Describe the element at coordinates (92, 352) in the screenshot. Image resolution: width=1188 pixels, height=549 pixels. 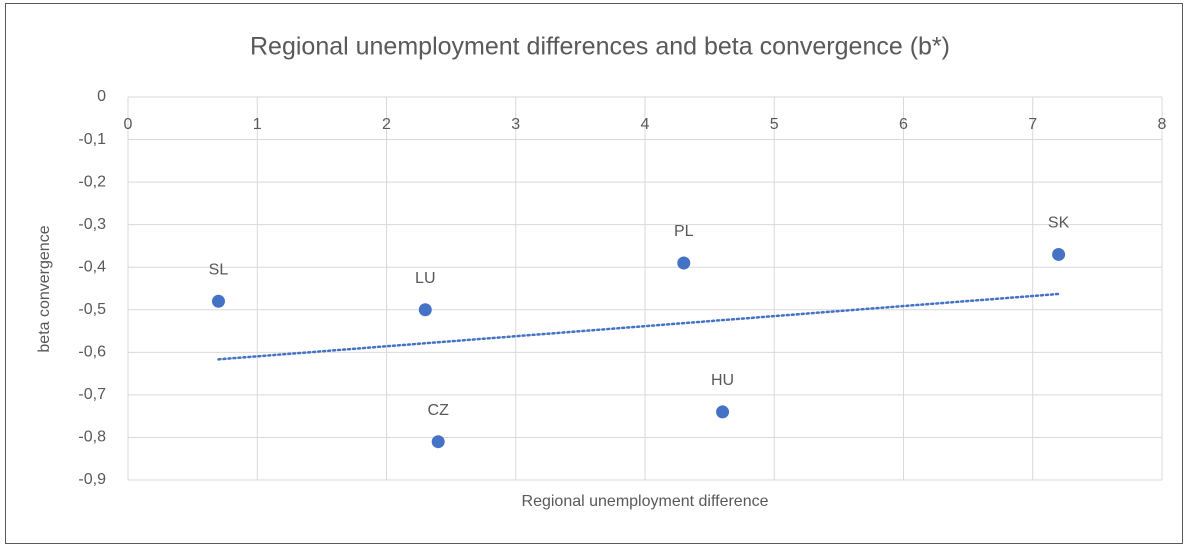
I see `y-tick-label: -0,6` at that location.